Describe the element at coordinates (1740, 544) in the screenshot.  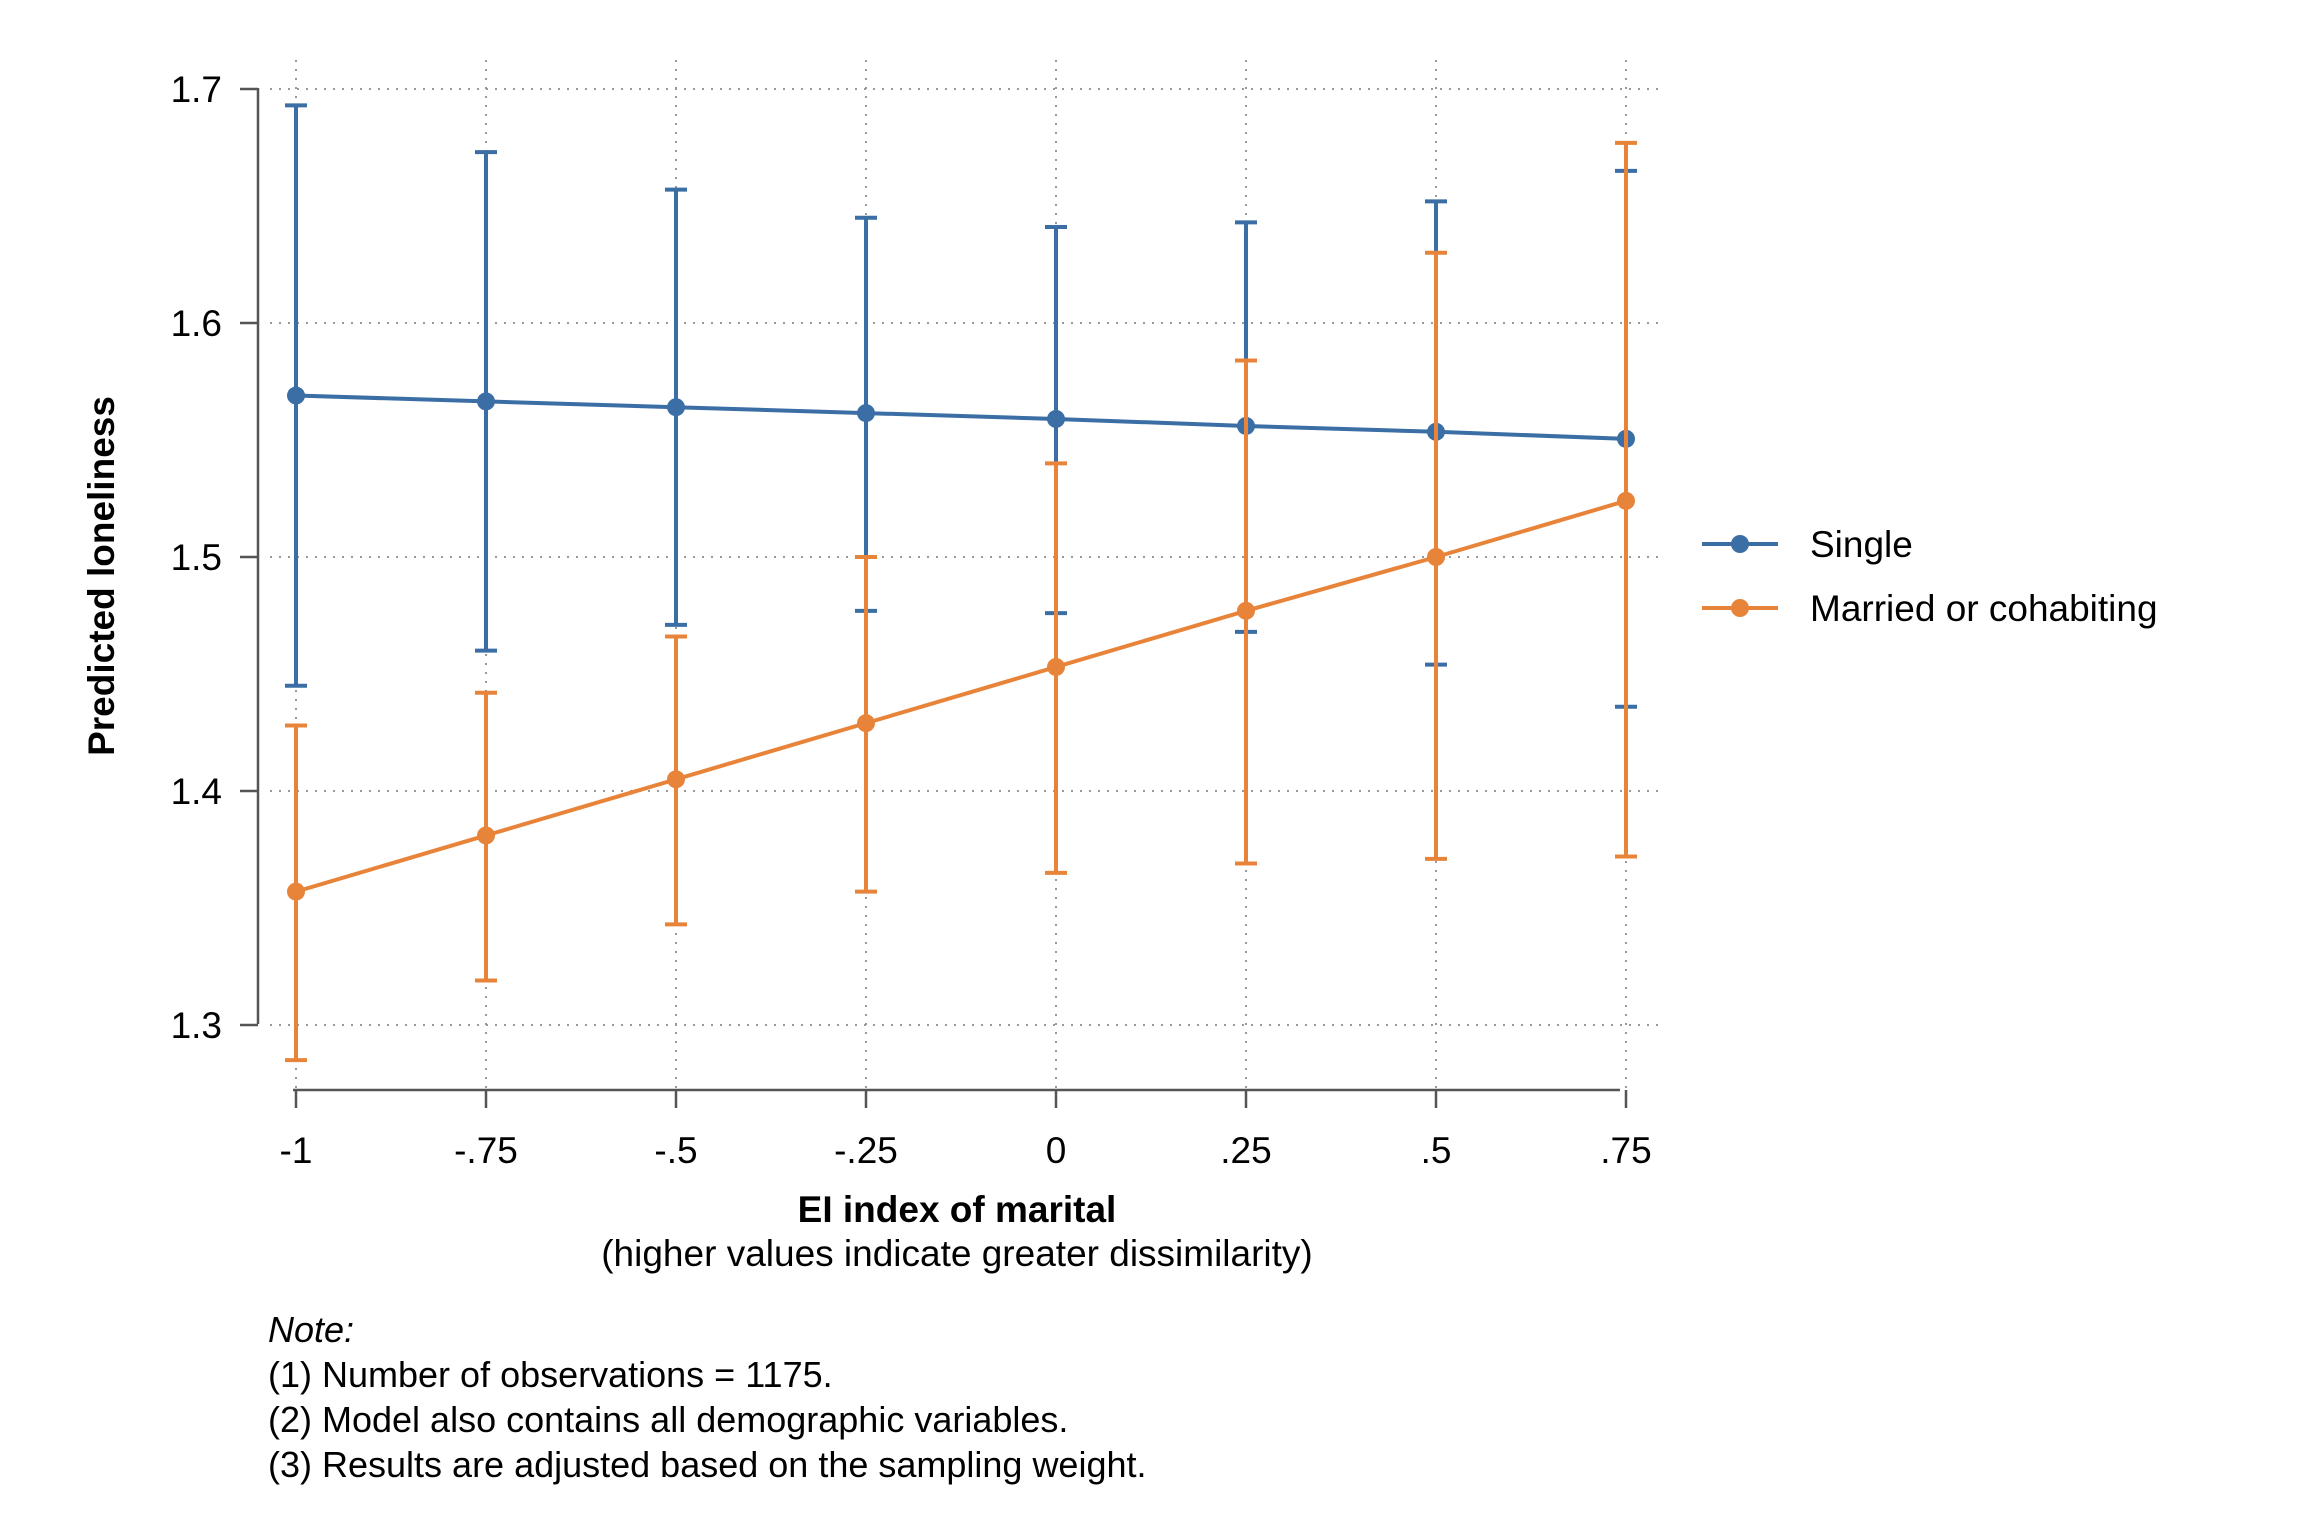
I see `legend-marker-single` at that location.